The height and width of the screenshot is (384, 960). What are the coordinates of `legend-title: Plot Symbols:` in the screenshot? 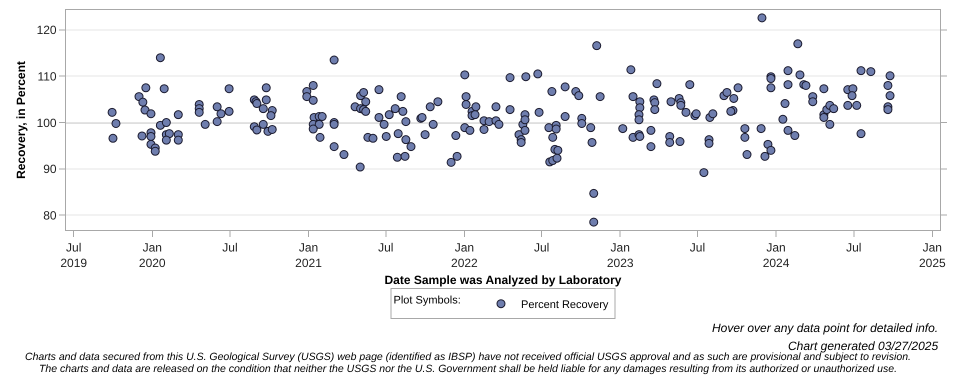 It's located at (433, 300).